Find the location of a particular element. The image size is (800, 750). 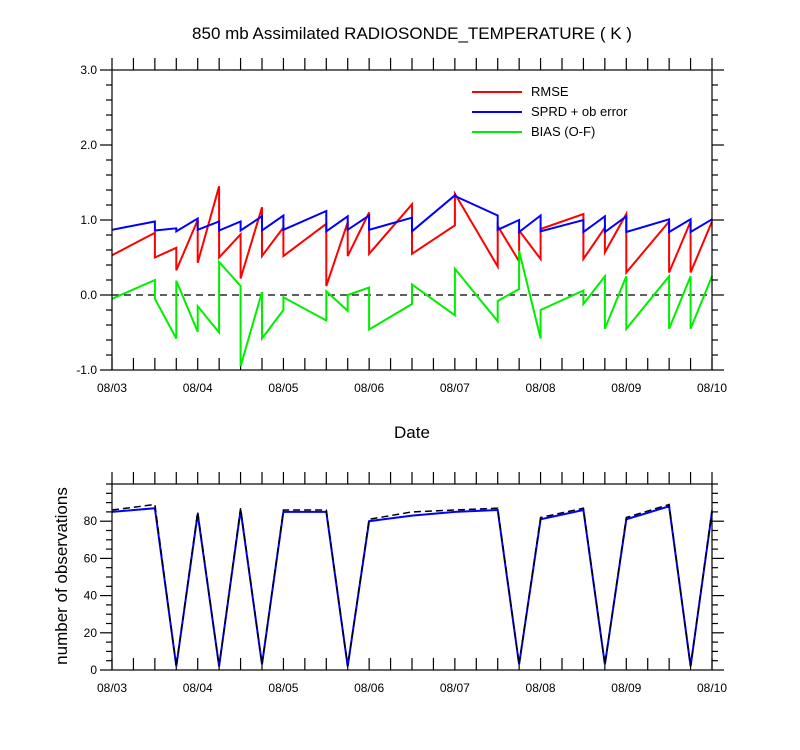

series-line-rmse is located at coordinates (412, 236).